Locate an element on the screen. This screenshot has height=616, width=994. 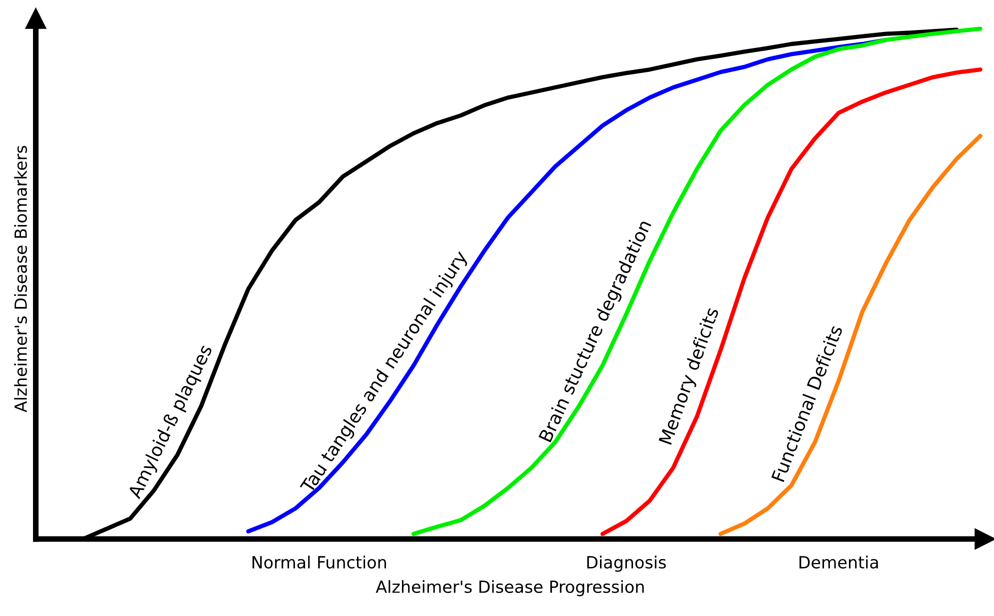
x-tick-label: Diagnosis is located at coordinates (626, 564).